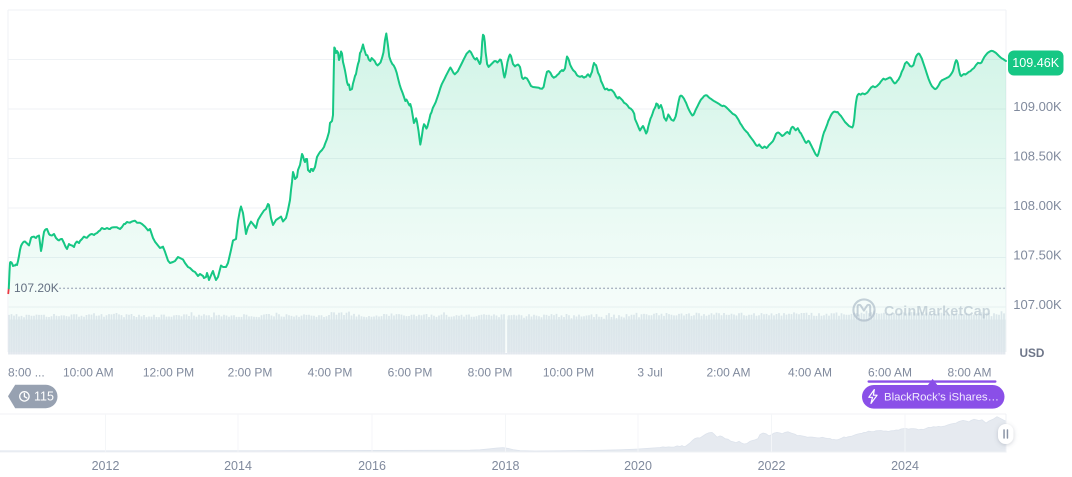 This screenshot has width=1072, height=477. Describe the element at coordinates (649, 373) in the screenshot. I see `svg-text: 3 Jul` at that location.